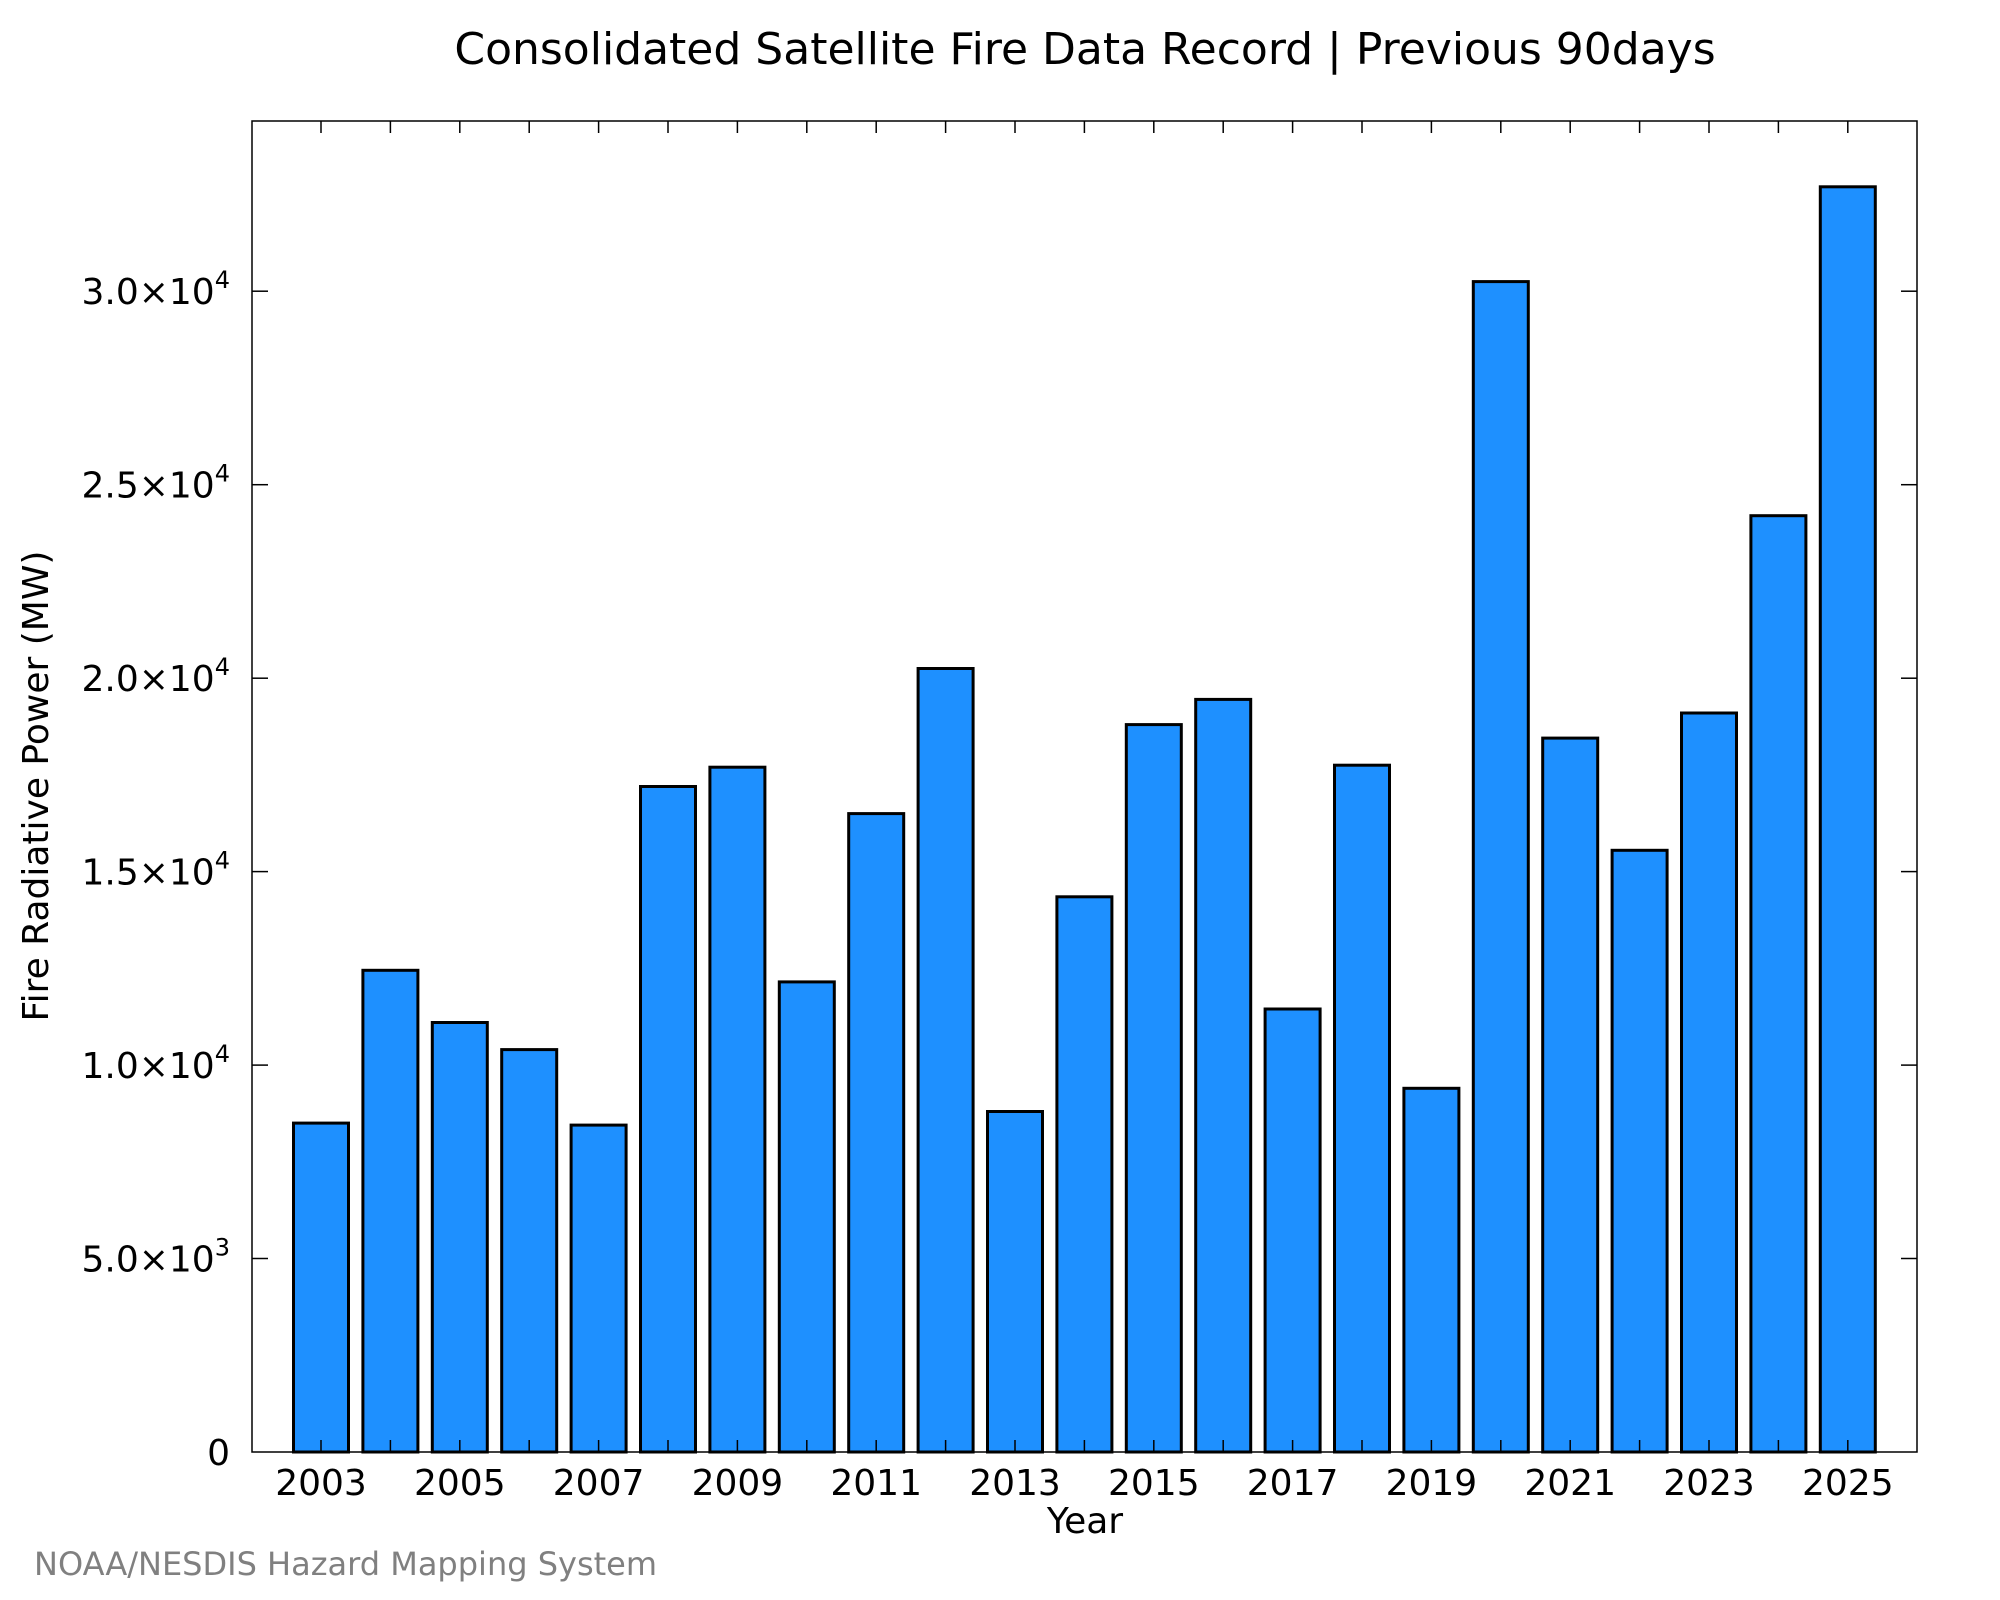  Describe the element at coordinates (945, 1060) in the screenshot. I see `bar-2012` at that location.